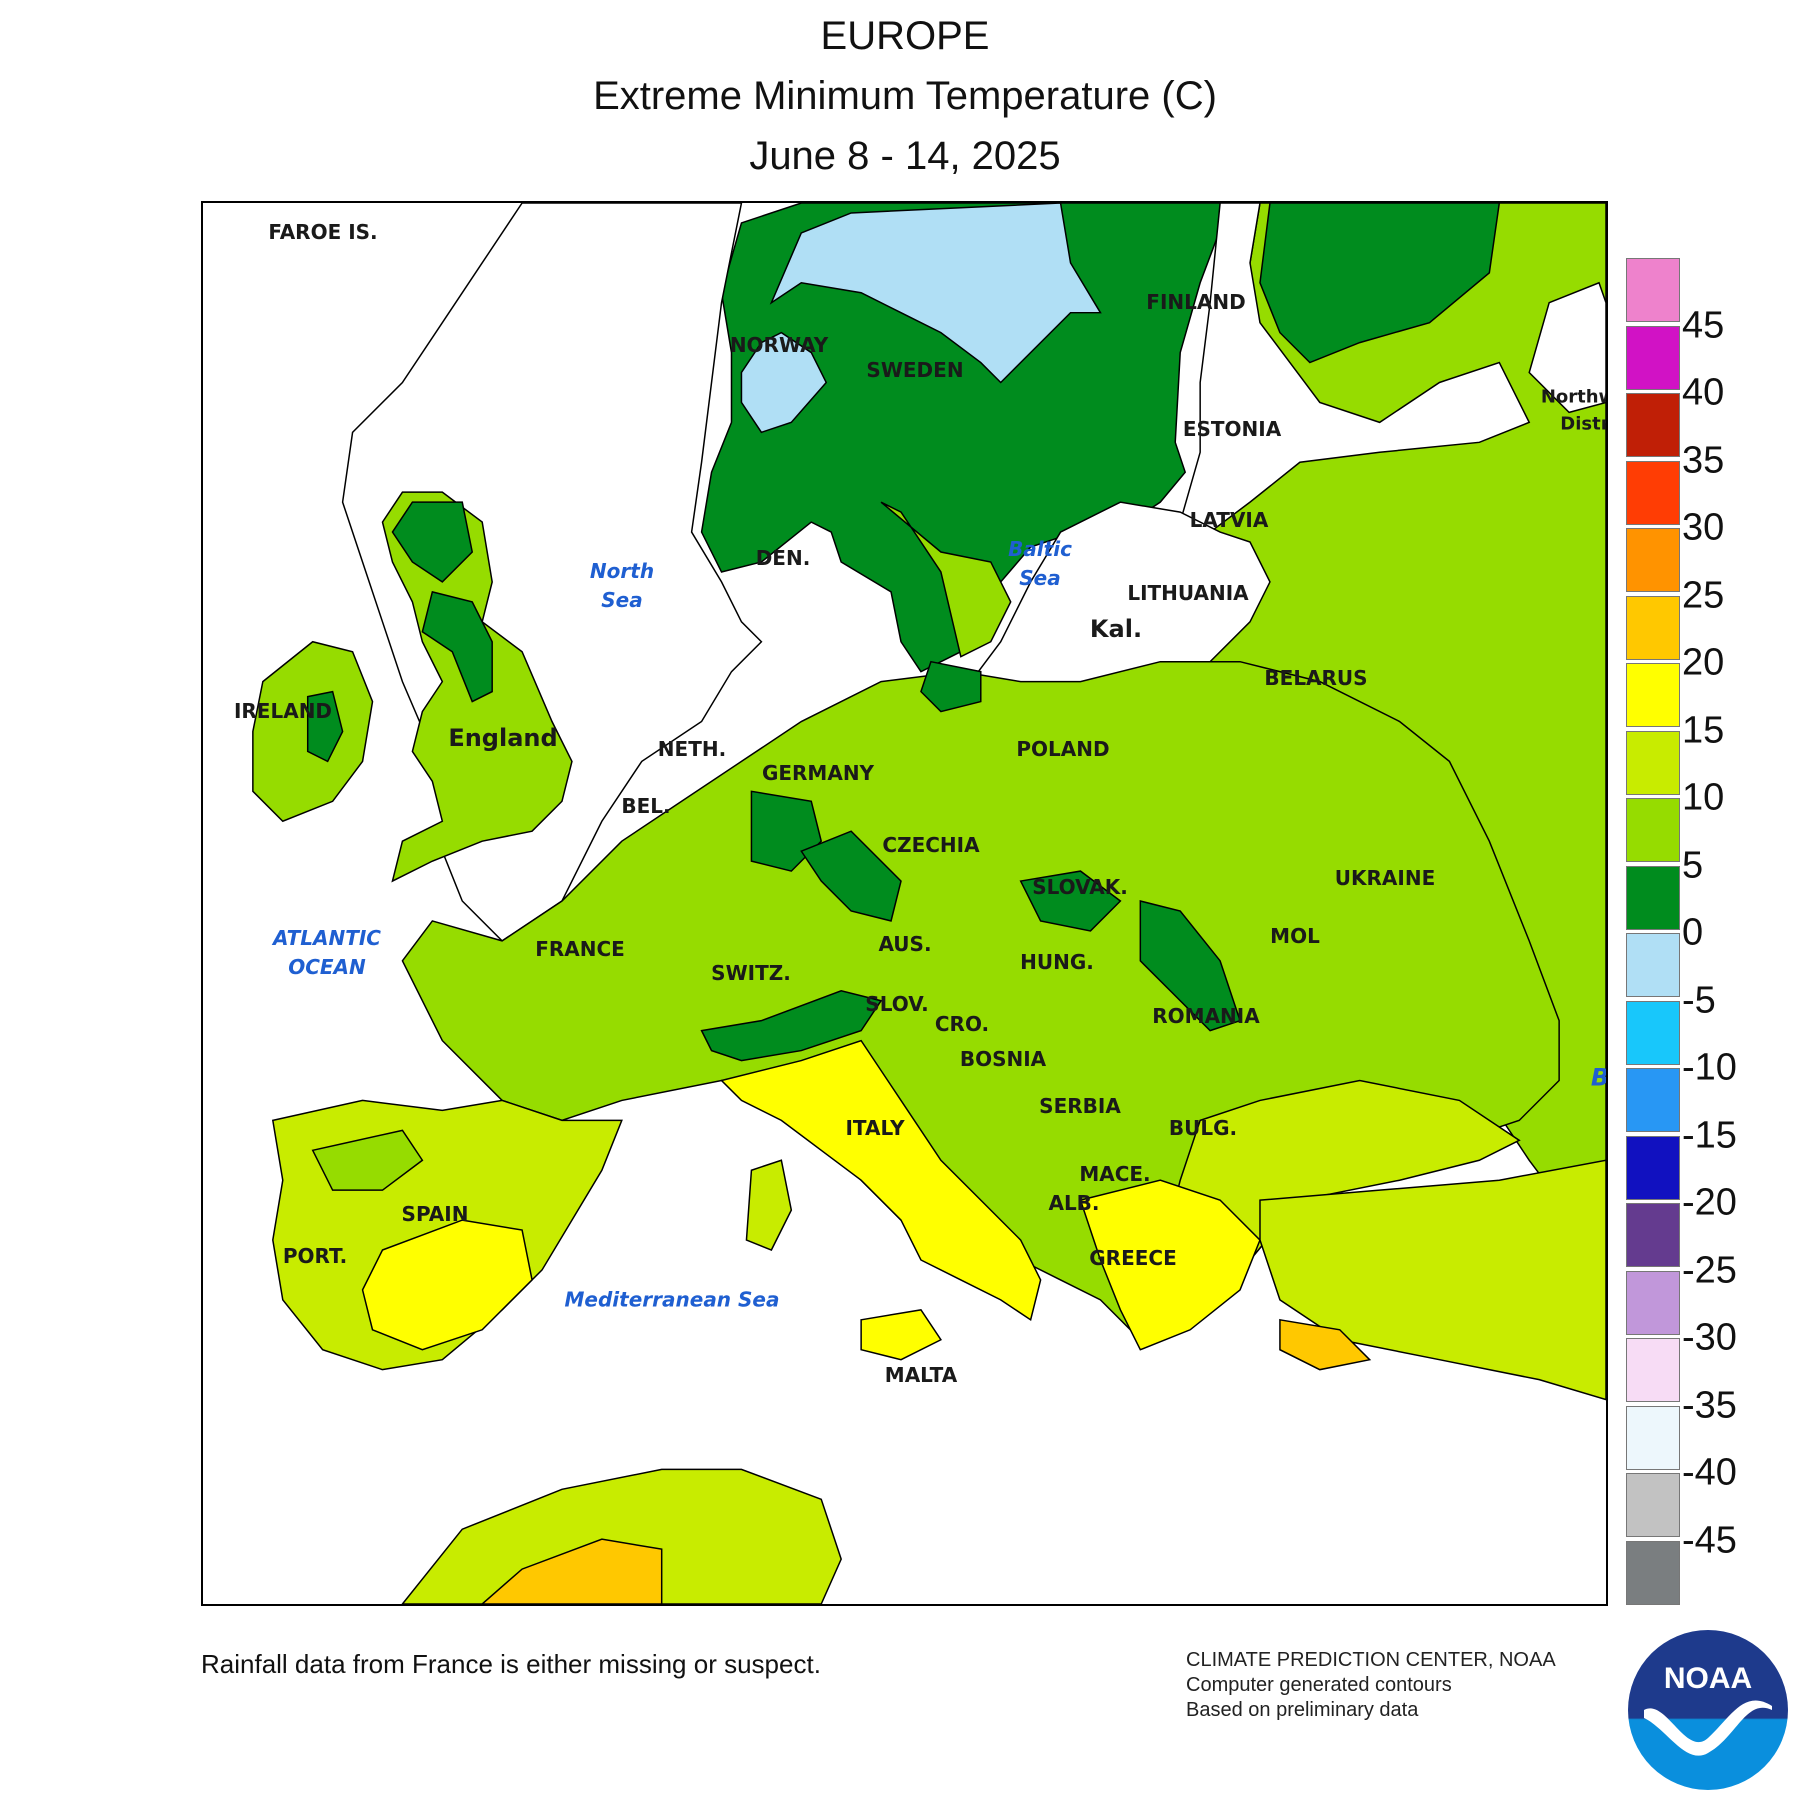 This screenshot has height=1800, width=1800. Describe the element at coordinates (783, 558) in the screenshot. I see `label-denmark: DEN.` at that location.